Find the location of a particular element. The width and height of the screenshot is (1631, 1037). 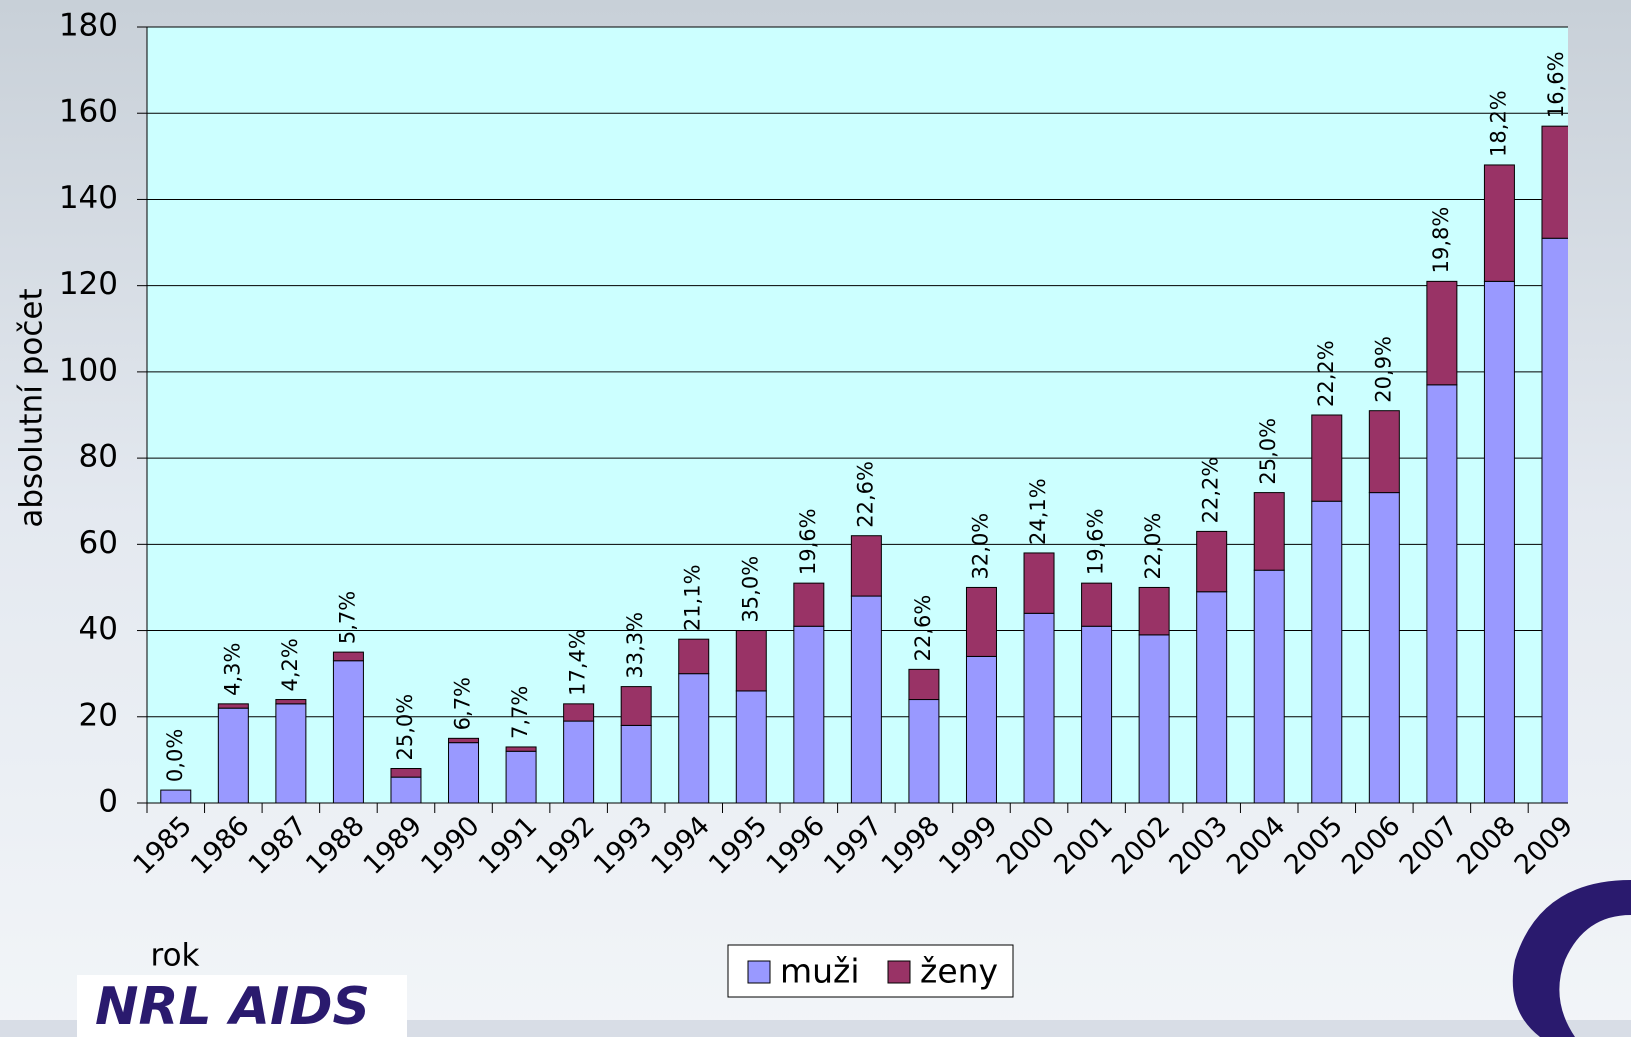

share-label: 4,2% is located at coordinates (290, 664).